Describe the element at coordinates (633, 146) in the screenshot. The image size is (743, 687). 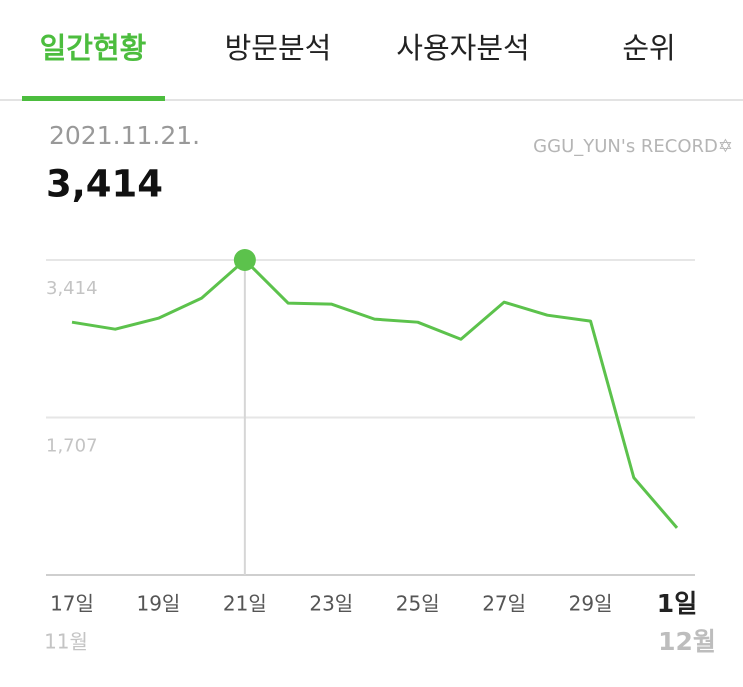
I see `watermark: GGU_YUN's RECORD✡` at that location.